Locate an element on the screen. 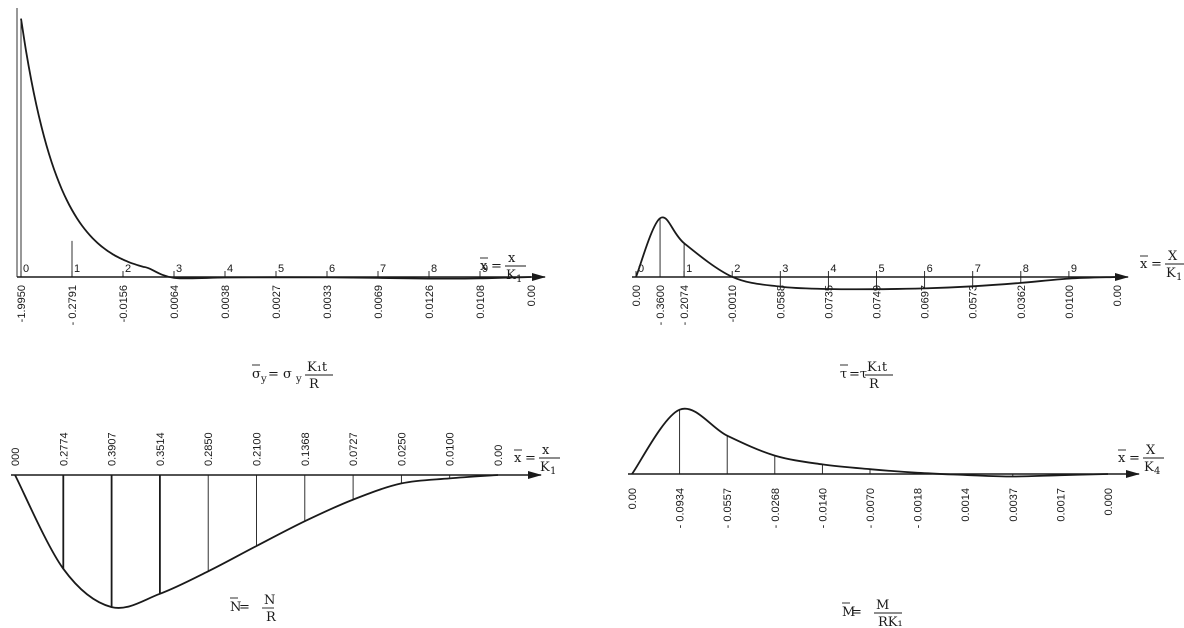  value-label: 0.0735 is located at coordinates (829, 302).